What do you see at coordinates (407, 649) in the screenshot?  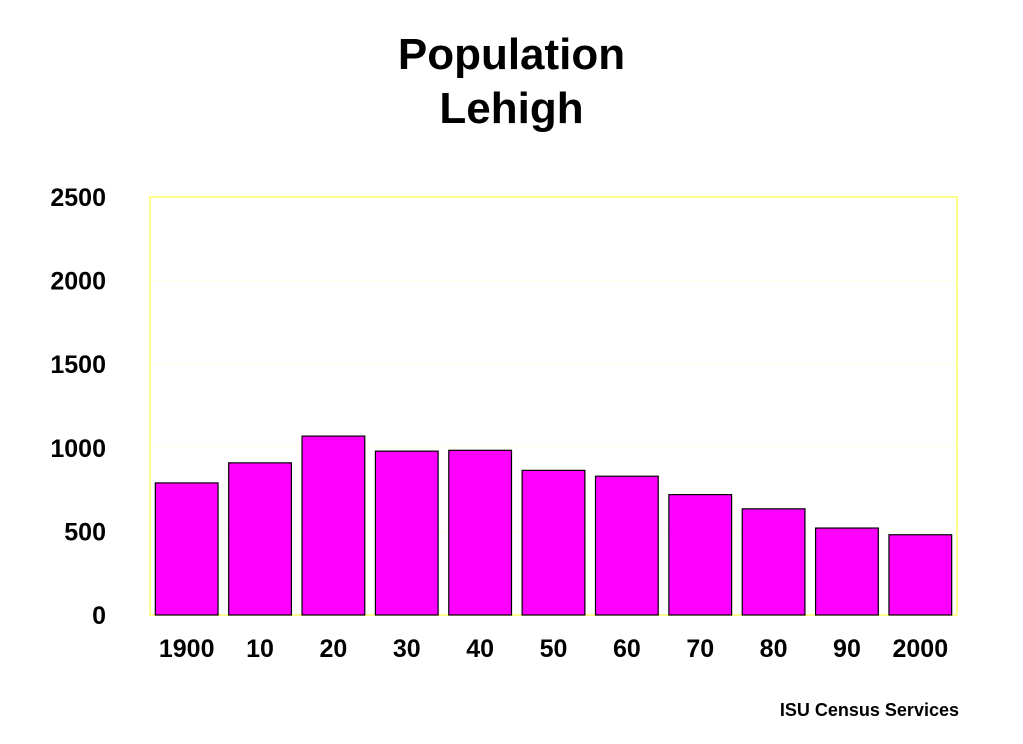 I see `x-tick-label: 30` at bounding box center [407, 649].